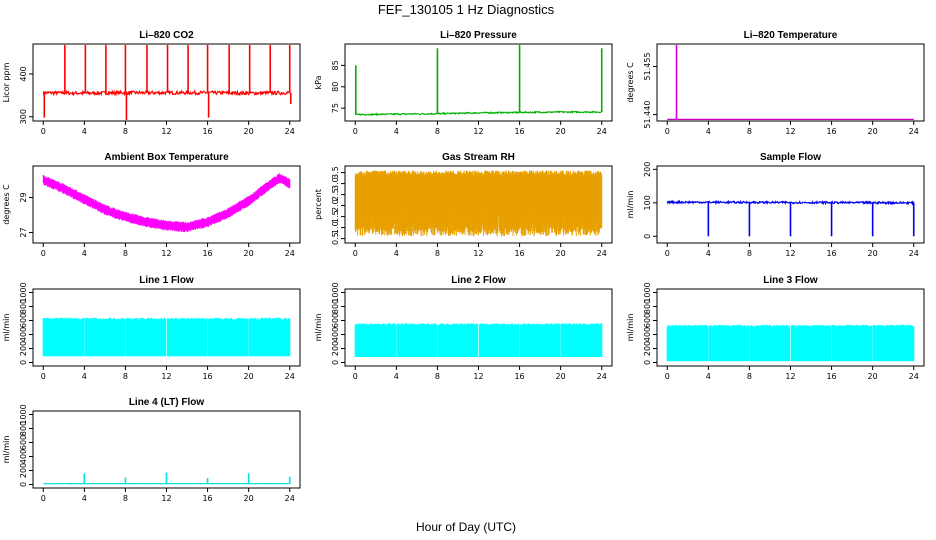 The height and width of the screenshot is (540, 936). I want to click on y-axis-label: Licor ppm, so click(6, 82).